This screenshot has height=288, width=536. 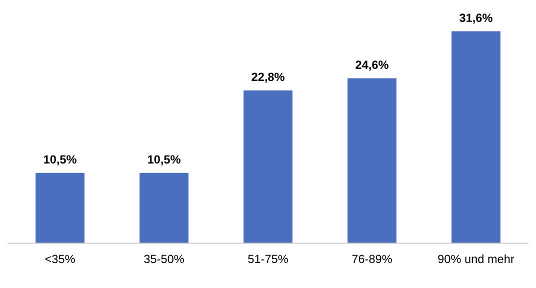 I want to click on data-label: 22,8%, so click(x=268, y=77).